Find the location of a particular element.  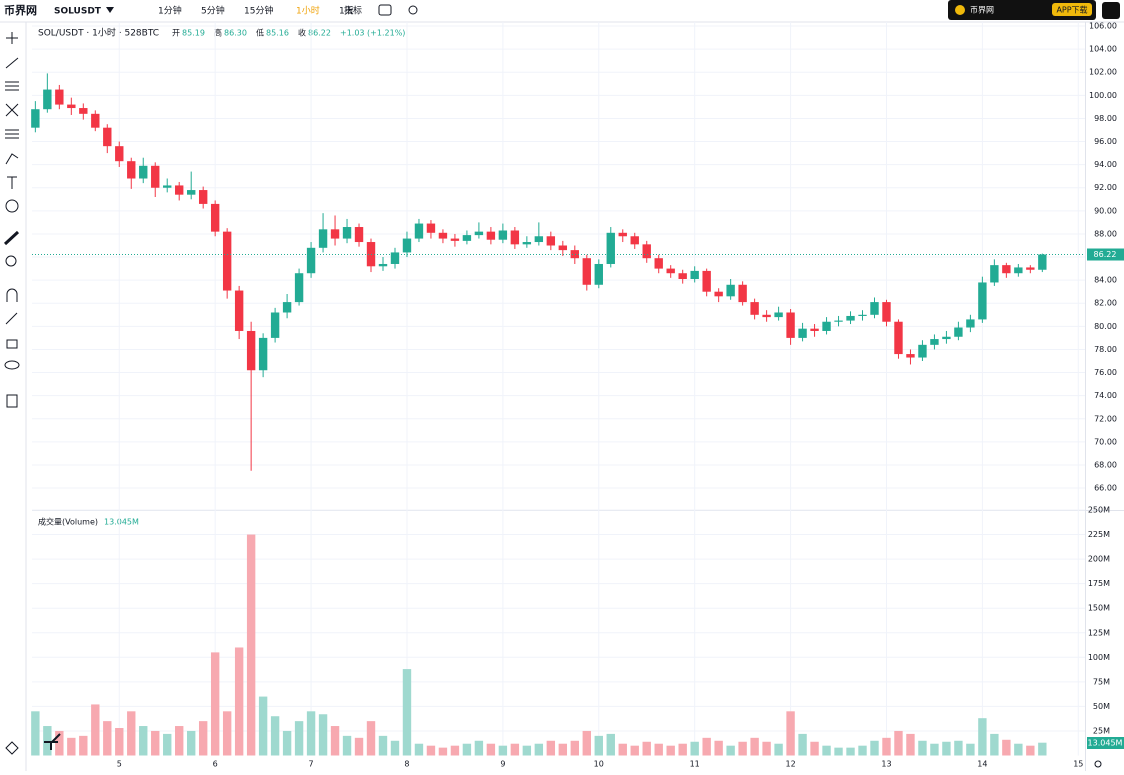

screenshot-button is located at coordinates (385, 10).